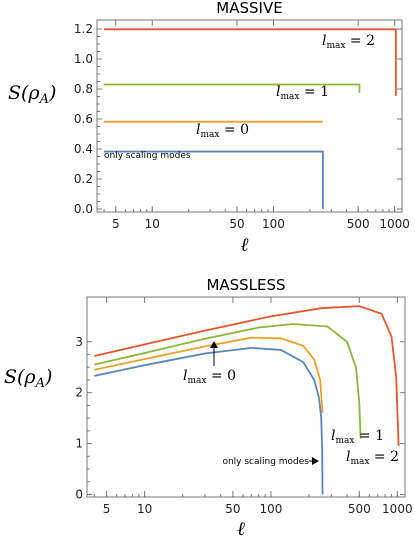  Describe the element at coordinates (116, 224) in the screenshot. I see `massive-chart-xtick-label: 5` at that location.